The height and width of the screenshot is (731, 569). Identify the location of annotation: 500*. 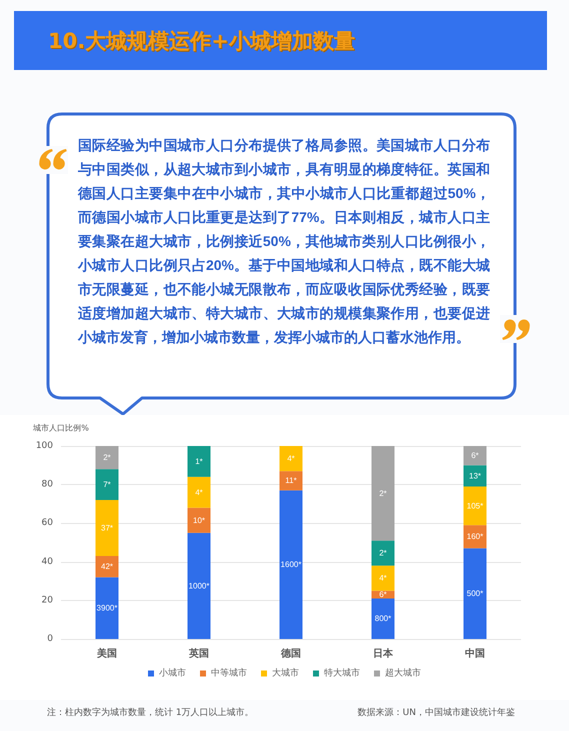
(475, 593).